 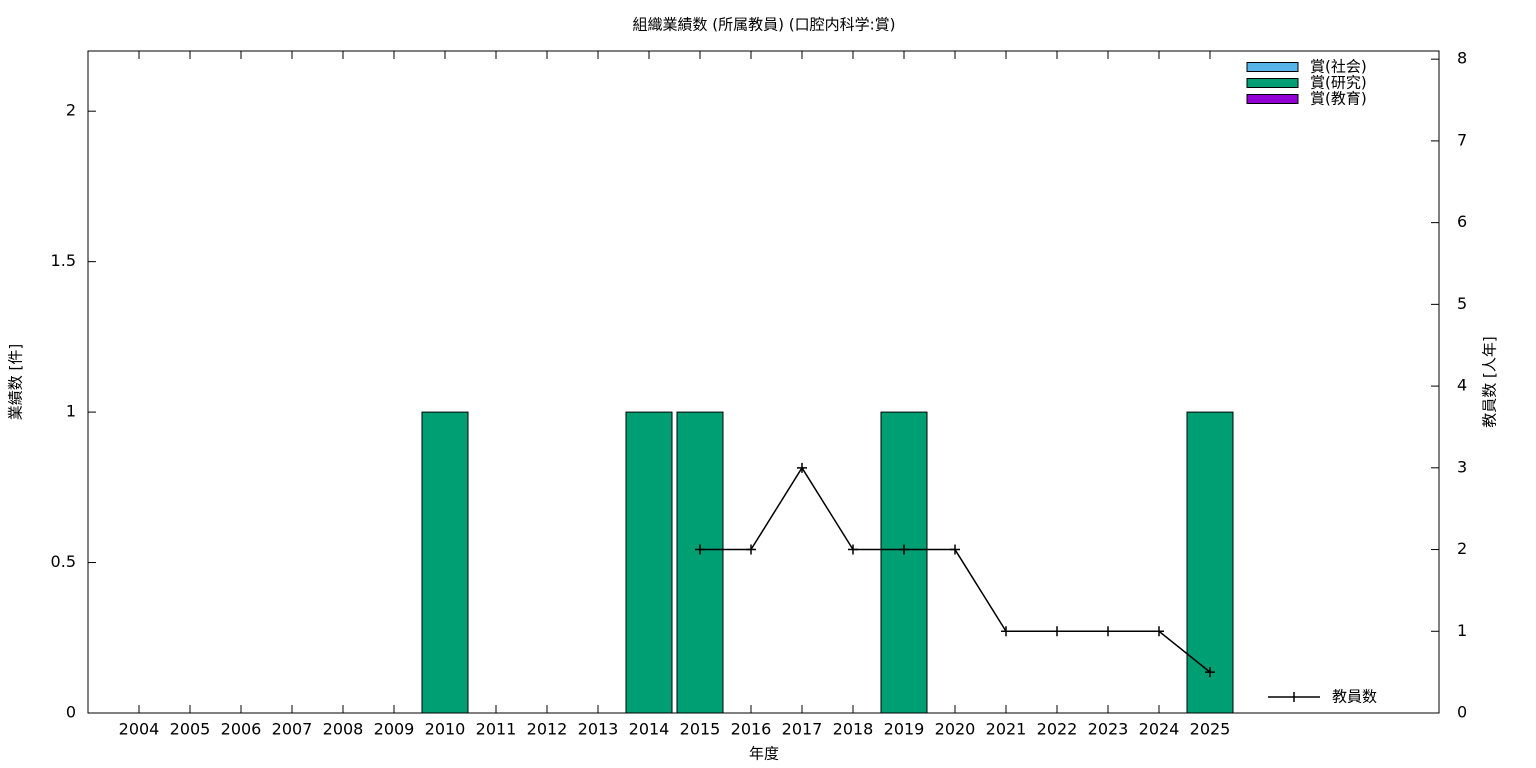 What do you see at coordinates (394, 729) in the screenshot?
I see `x-tick-label: 2009` at bounding box center [394, 729].